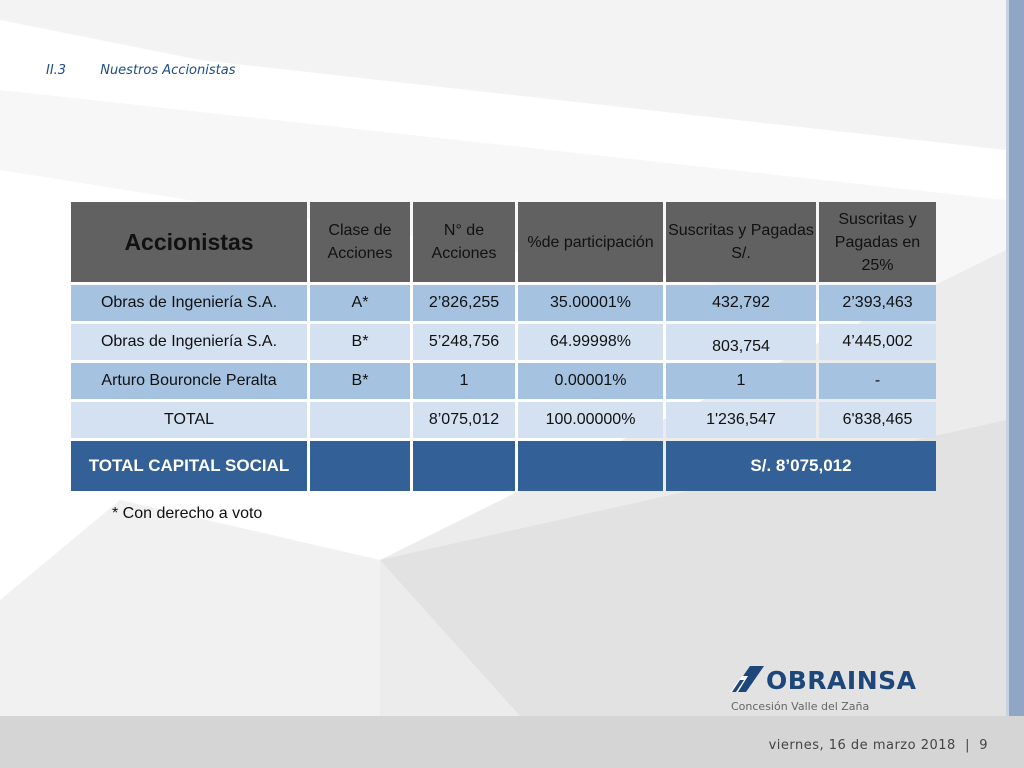 The width and height of the screenshot is (1024, 768). I want to click on page-number: 9, so click(983, 745).